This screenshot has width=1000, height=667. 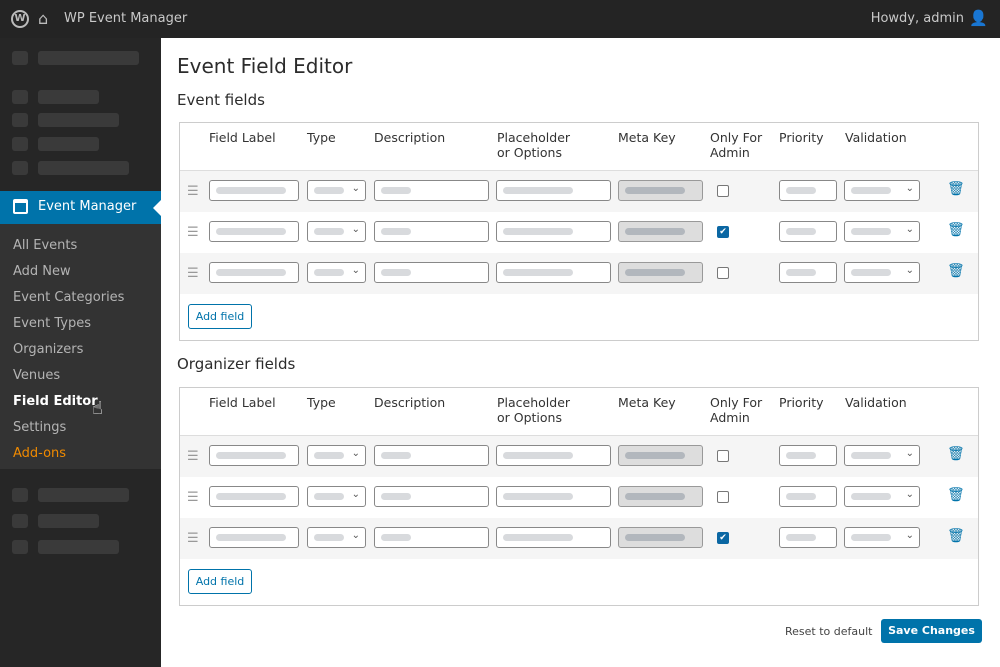 I want to click on current-arrow, so click(x=157, y=208).